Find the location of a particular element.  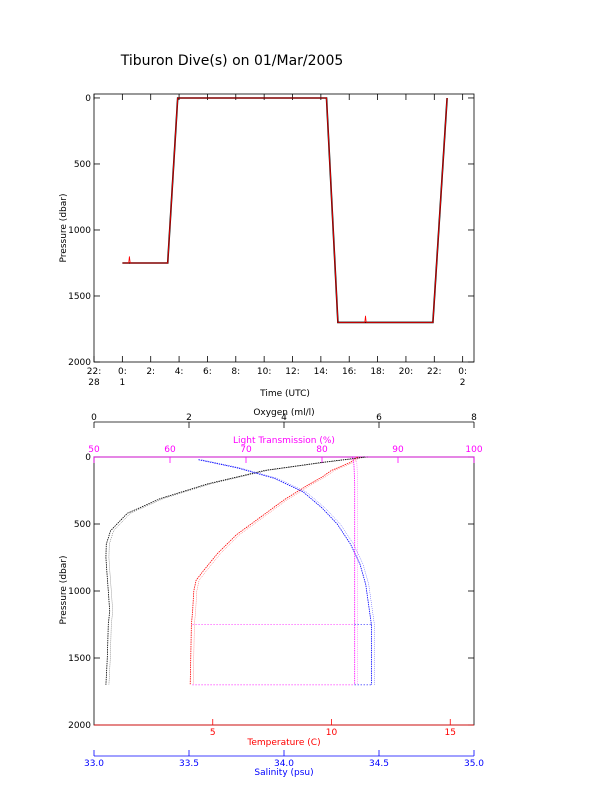

x-tick-label: 28 is located at coordinates (94, 383).